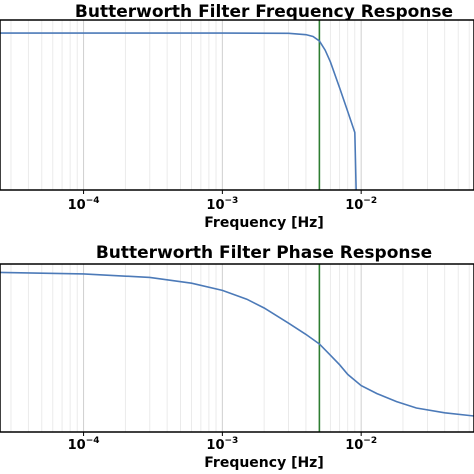 This screenshot has height=474, width=474. I want to click on x-tick-label-phase: 10⁻⁴, so click(84, 444).